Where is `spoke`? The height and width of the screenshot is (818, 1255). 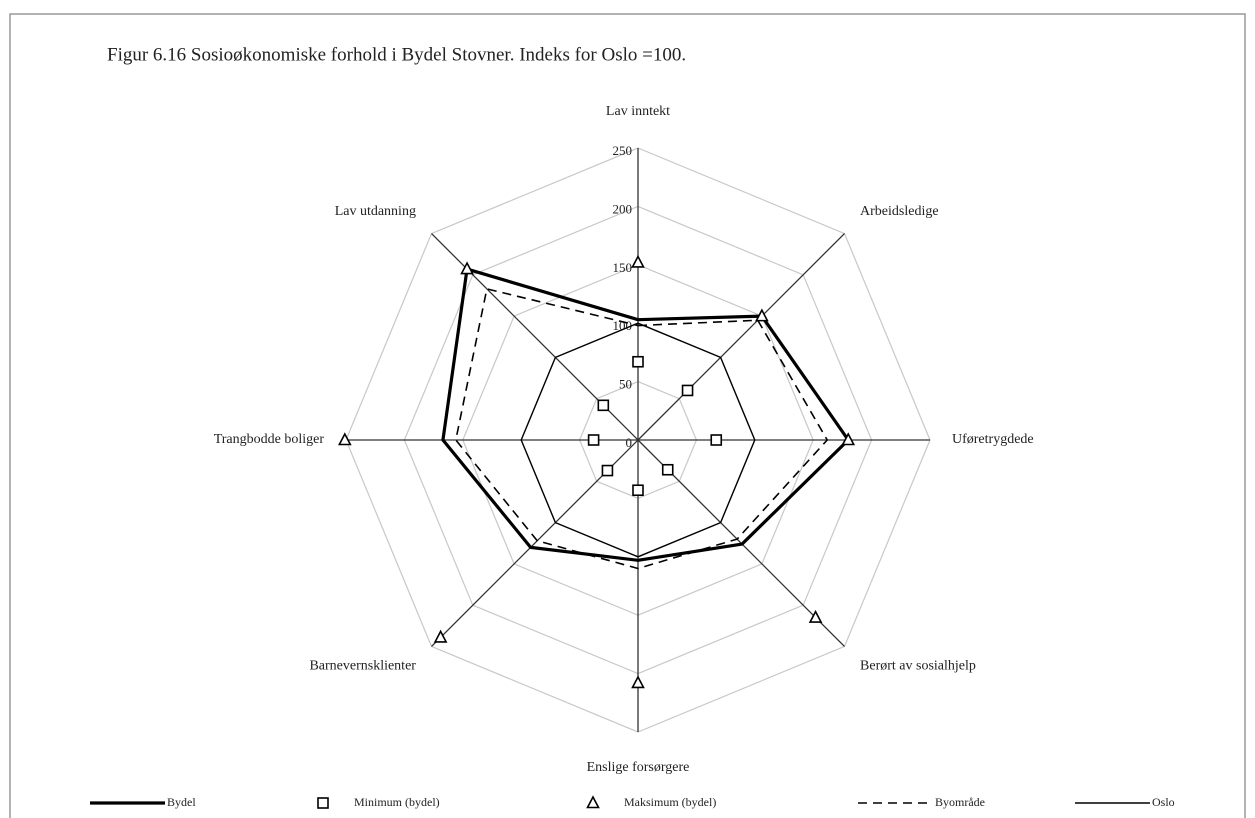 spoke is located at coordinates (741, 337).